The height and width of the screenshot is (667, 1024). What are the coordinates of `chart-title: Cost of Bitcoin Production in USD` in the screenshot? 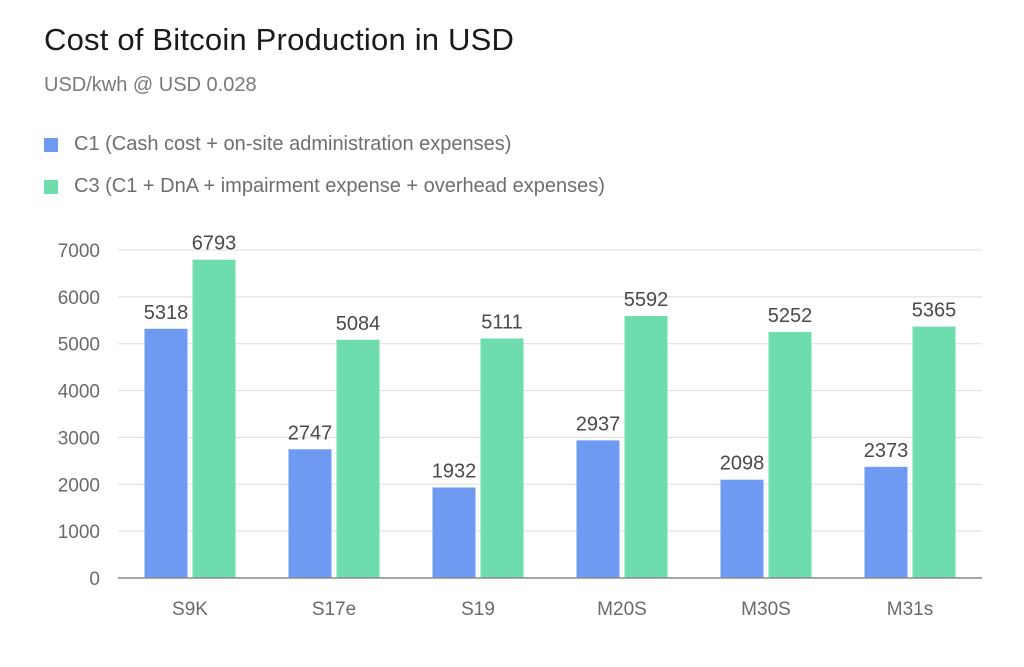 It's located at (279, 39).